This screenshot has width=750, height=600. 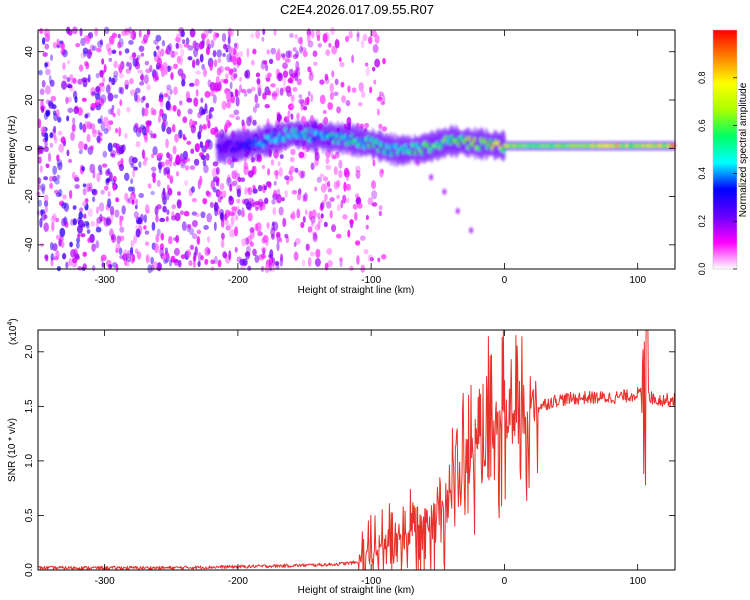 What do you see at coordinates (702, 221) in the screenshot?
I see `colorbar-tick-label: 0.2` at bounding box center [702, 221].